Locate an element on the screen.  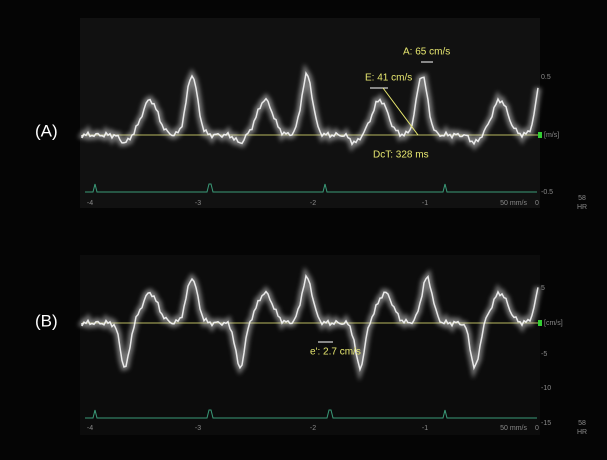
y-tick-label: -5 is located at coordinates (544, 354).